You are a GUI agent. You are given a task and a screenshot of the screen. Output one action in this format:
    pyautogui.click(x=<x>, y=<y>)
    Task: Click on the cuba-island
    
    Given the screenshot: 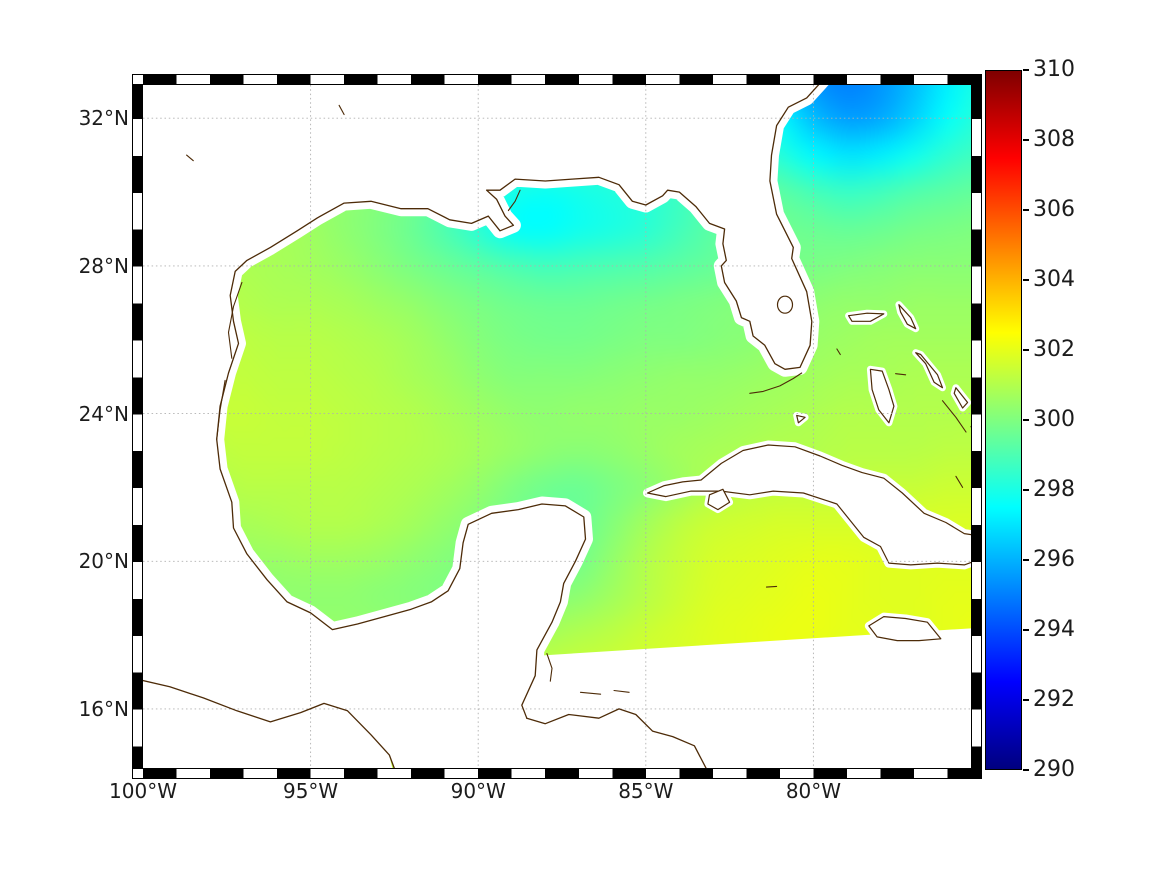 What is the action you would take?
    pyautogui.click(x=808, y=505)
    